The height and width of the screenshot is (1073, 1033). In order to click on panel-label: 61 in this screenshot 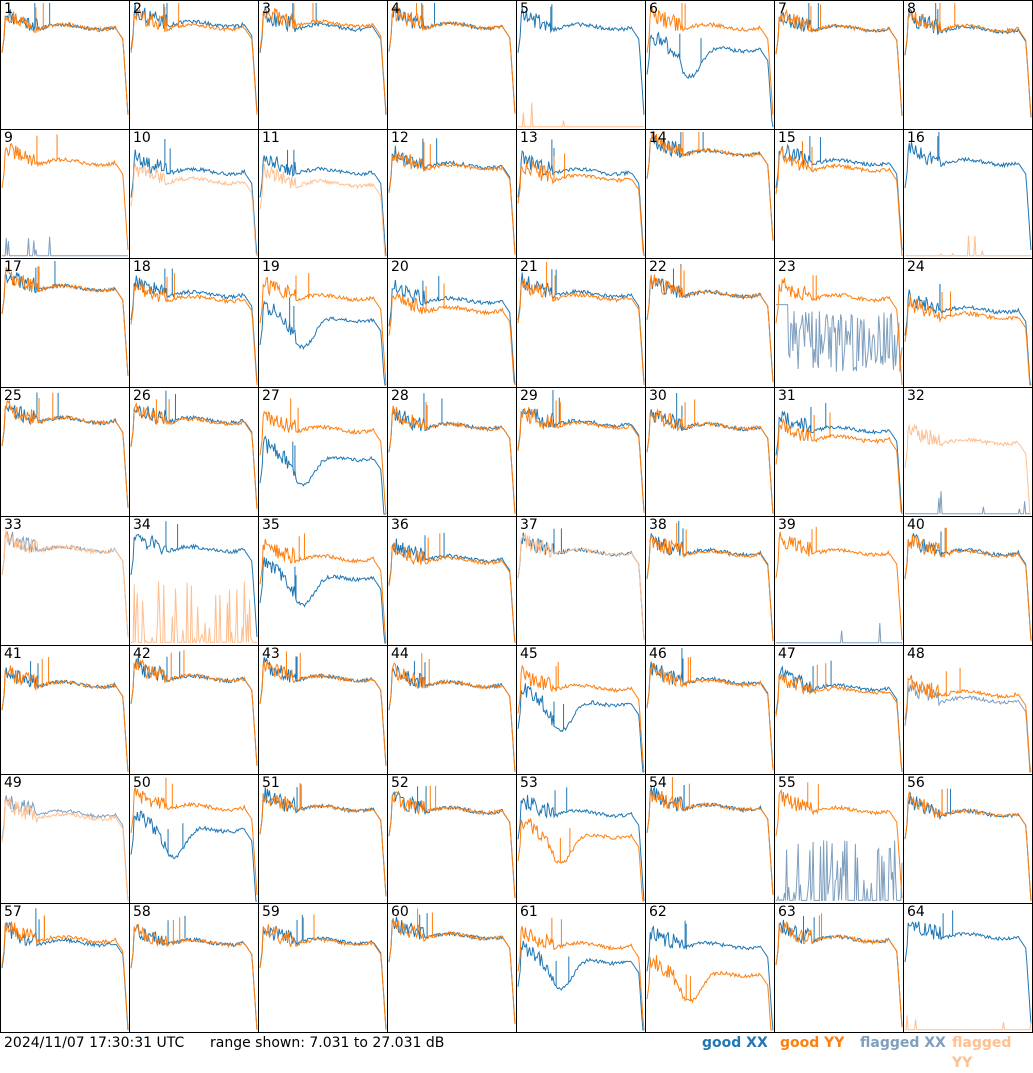, I will do `click(529, 912)`.